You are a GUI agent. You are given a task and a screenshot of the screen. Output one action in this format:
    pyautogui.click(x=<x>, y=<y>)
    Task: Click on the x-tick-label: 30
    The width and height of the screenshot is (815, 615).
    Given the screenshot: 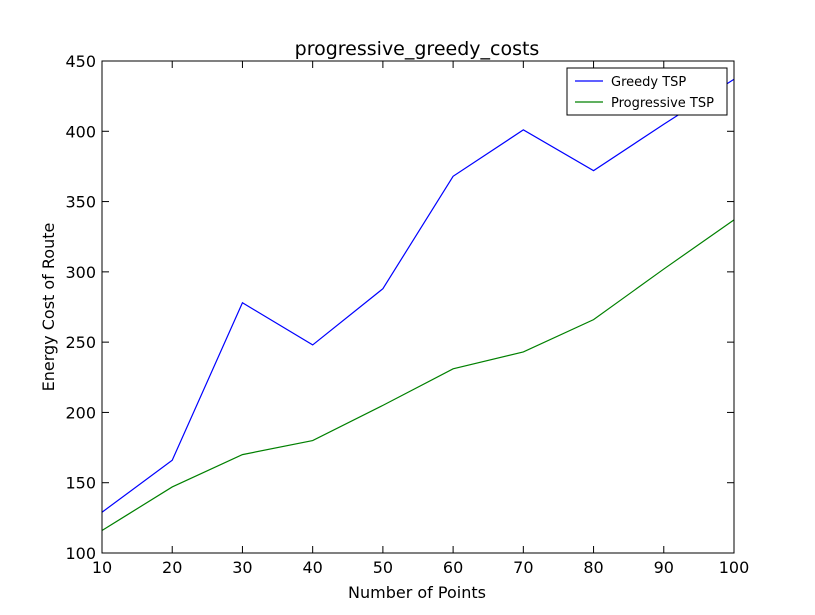 What is the action you would take?
    pyautogui.click(x=242, y=567)
    